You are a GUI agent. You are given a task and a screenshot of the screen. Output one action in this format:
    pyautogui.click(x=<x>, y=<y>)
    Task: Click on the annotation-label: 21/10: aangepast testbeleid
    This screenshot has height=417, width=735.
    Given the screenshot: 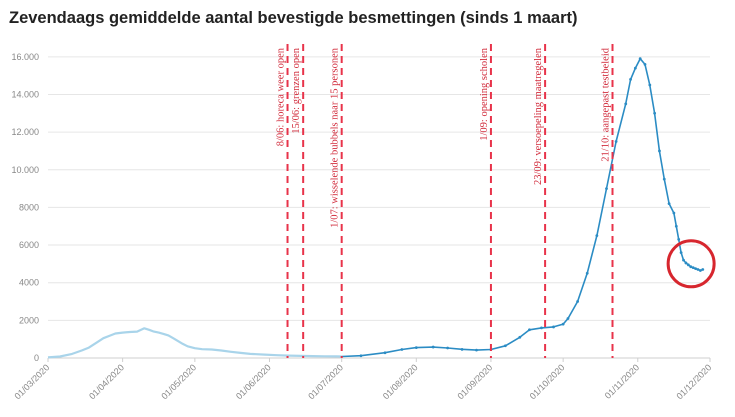 What is the action you would take?
    pyautogui.click(x=606, y=104)
    